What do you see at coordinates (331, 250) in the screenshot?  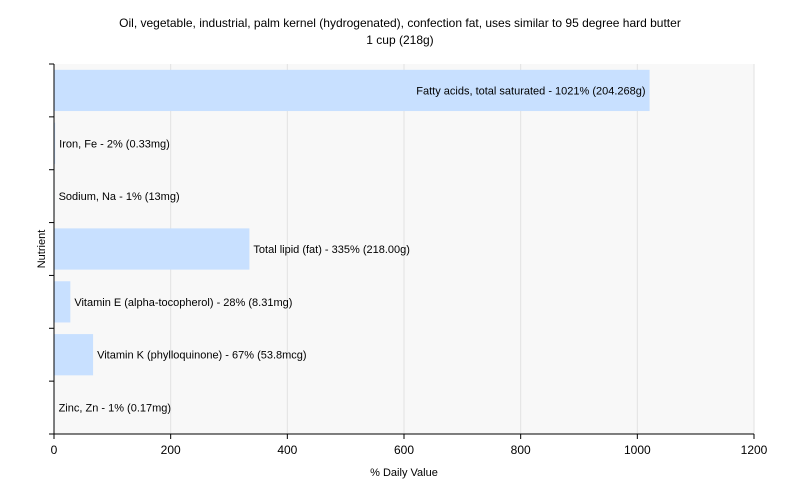 I see `bar-label-3: Total lipid (fat) - 335% (218.00g)` at bounding box center [331, 250].